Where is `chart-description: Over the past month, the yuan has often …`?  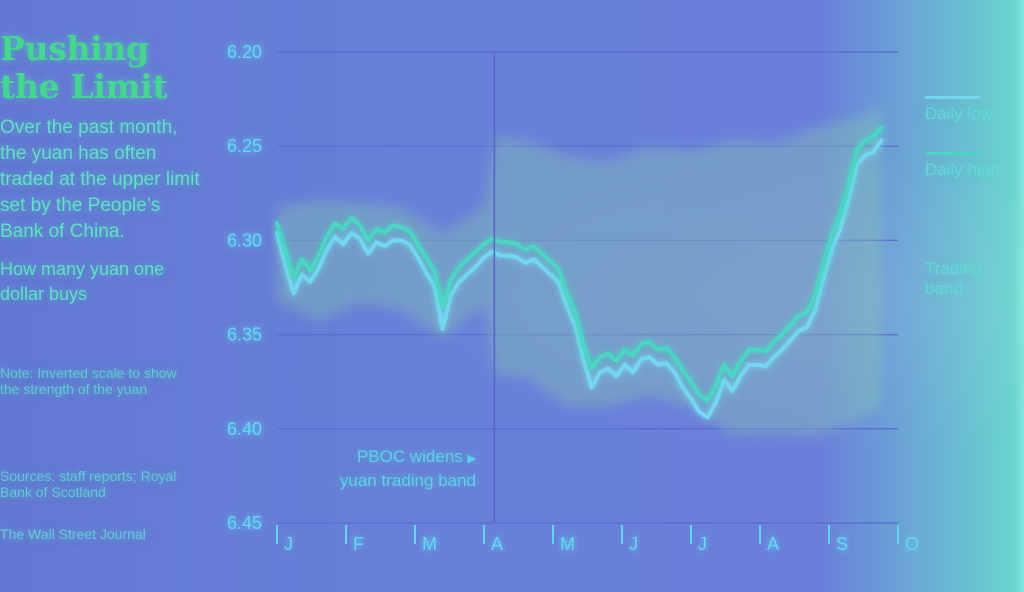
chart-description: Over the past month, the yuan has often … is located at coordinates (100, 179).